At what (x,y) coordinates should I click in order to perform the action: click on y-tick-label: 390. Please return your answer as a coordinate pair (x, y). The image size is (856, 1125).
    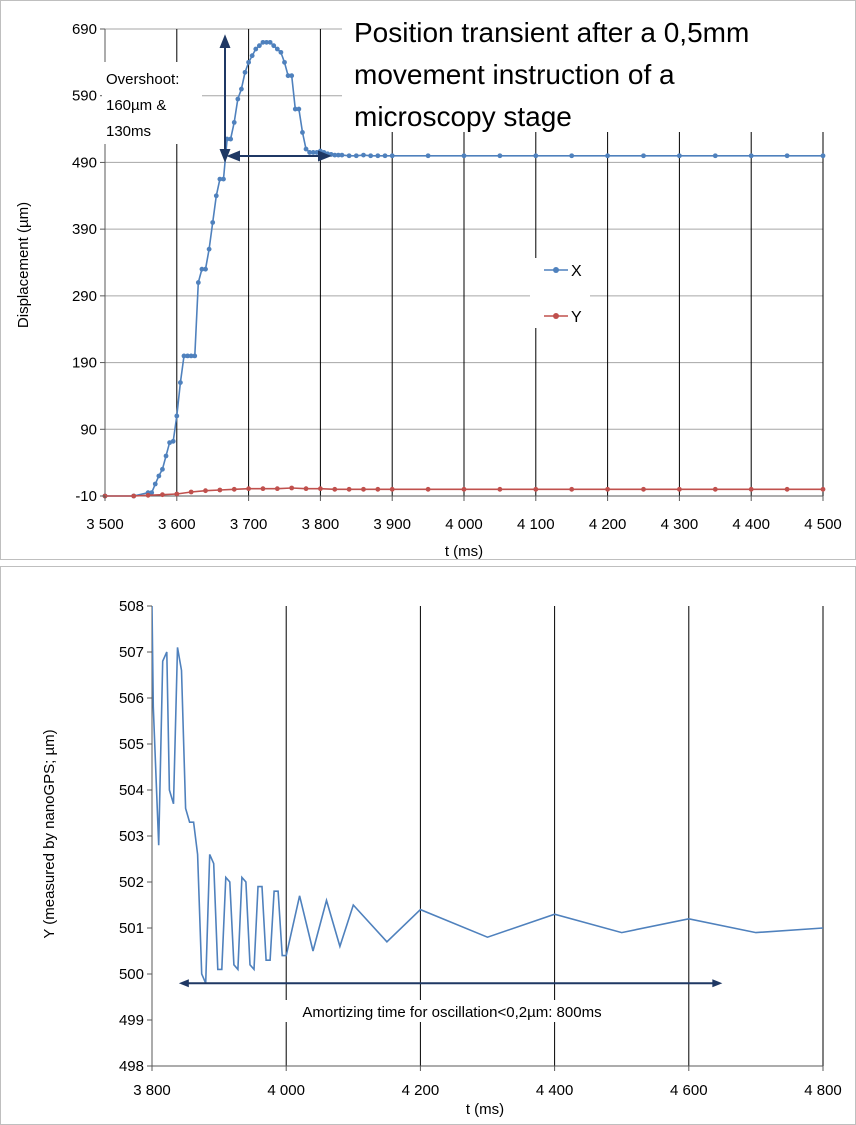
    Looking at the image, I should click on (84, 229).